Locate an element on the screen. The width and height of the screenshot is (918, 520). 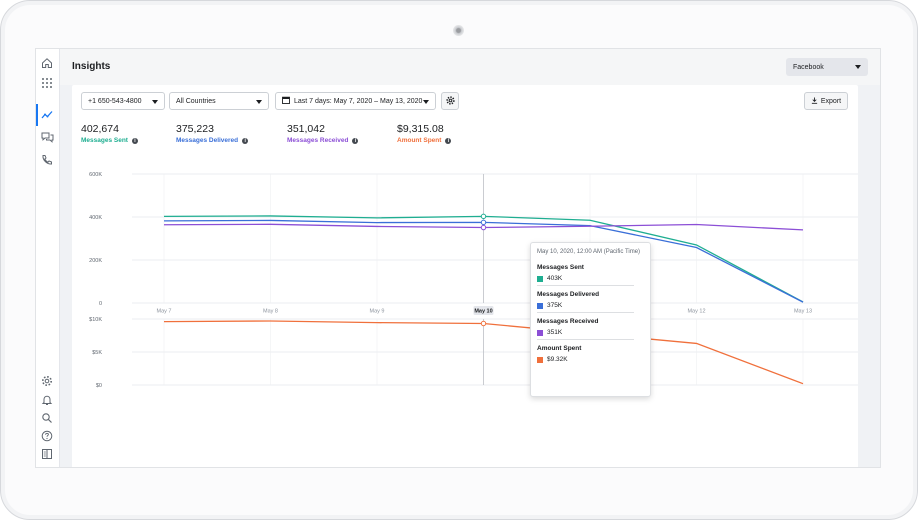
tooltip-item-value: 403K is located at coordinates (555, 278).